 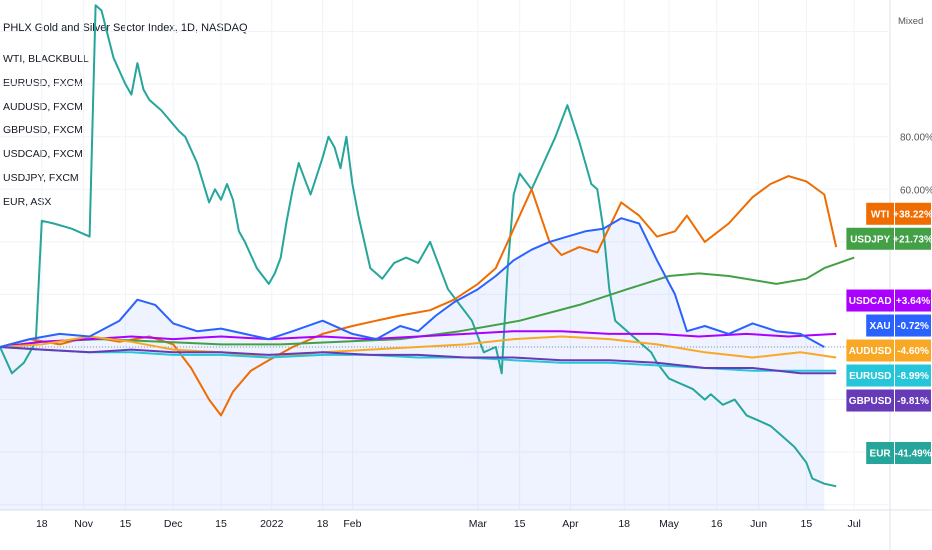 What do you see at coordinates (418, 360) in the screenshot?
I see `series-line-gbpusd` at bounding box center [418, 360].